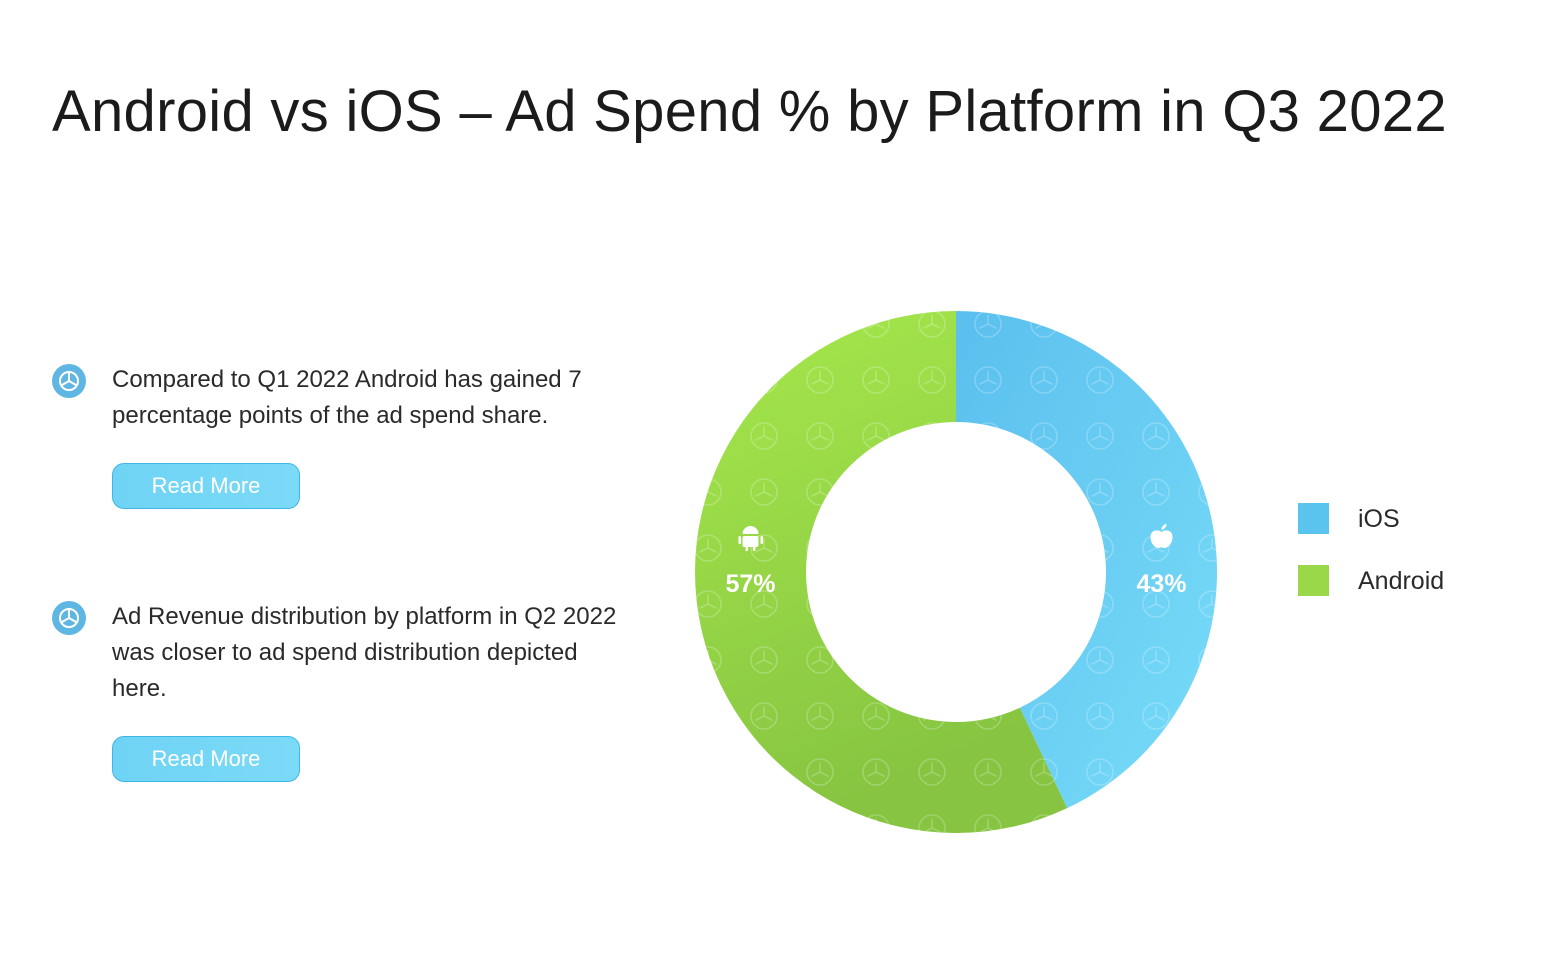 This screenshot has width=1546, height=978. I want to click on legend-label-android: Android, so click(1401, 581).